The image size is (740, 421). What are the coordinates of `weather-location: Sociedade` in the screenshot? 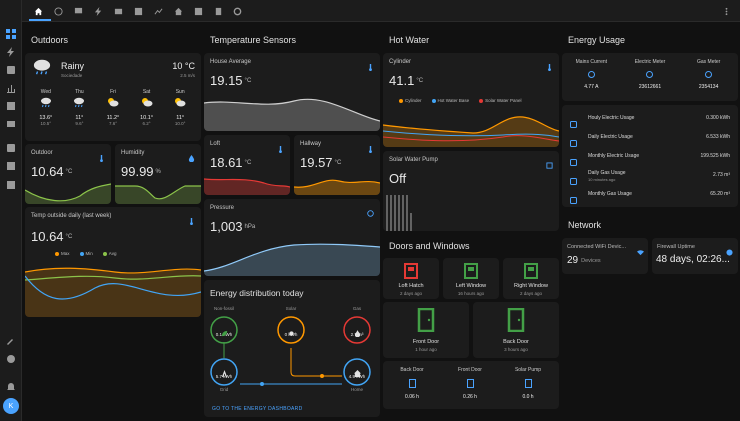 It's located at (72, 75).